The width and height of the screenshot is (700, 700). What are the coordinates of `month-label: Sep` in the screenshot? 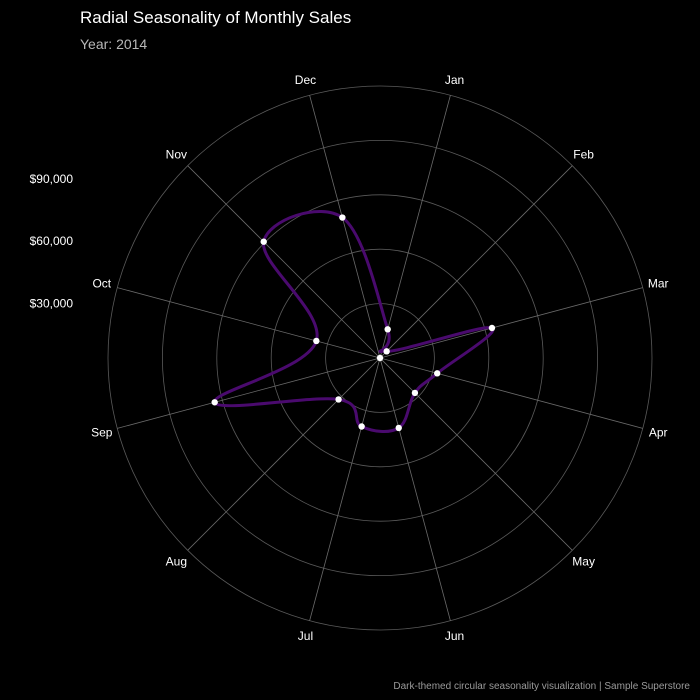 It's located at (102, 433).